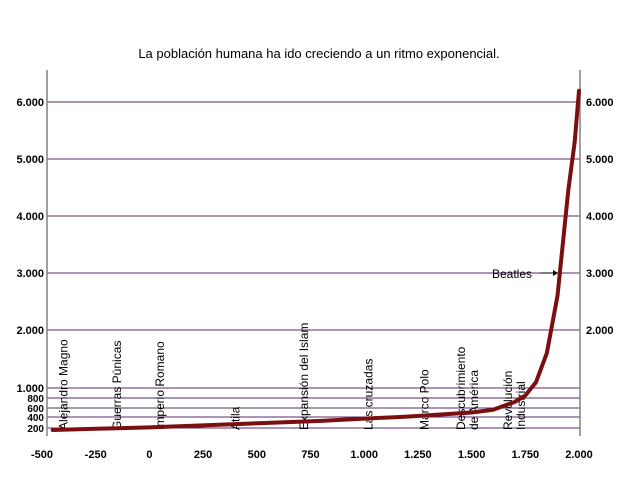 The width and height of the screenshot is (638, 479). Describe the element at coordinates (368, 394) in the screenshot. I see `event-label: Las cruzadas` at that location.